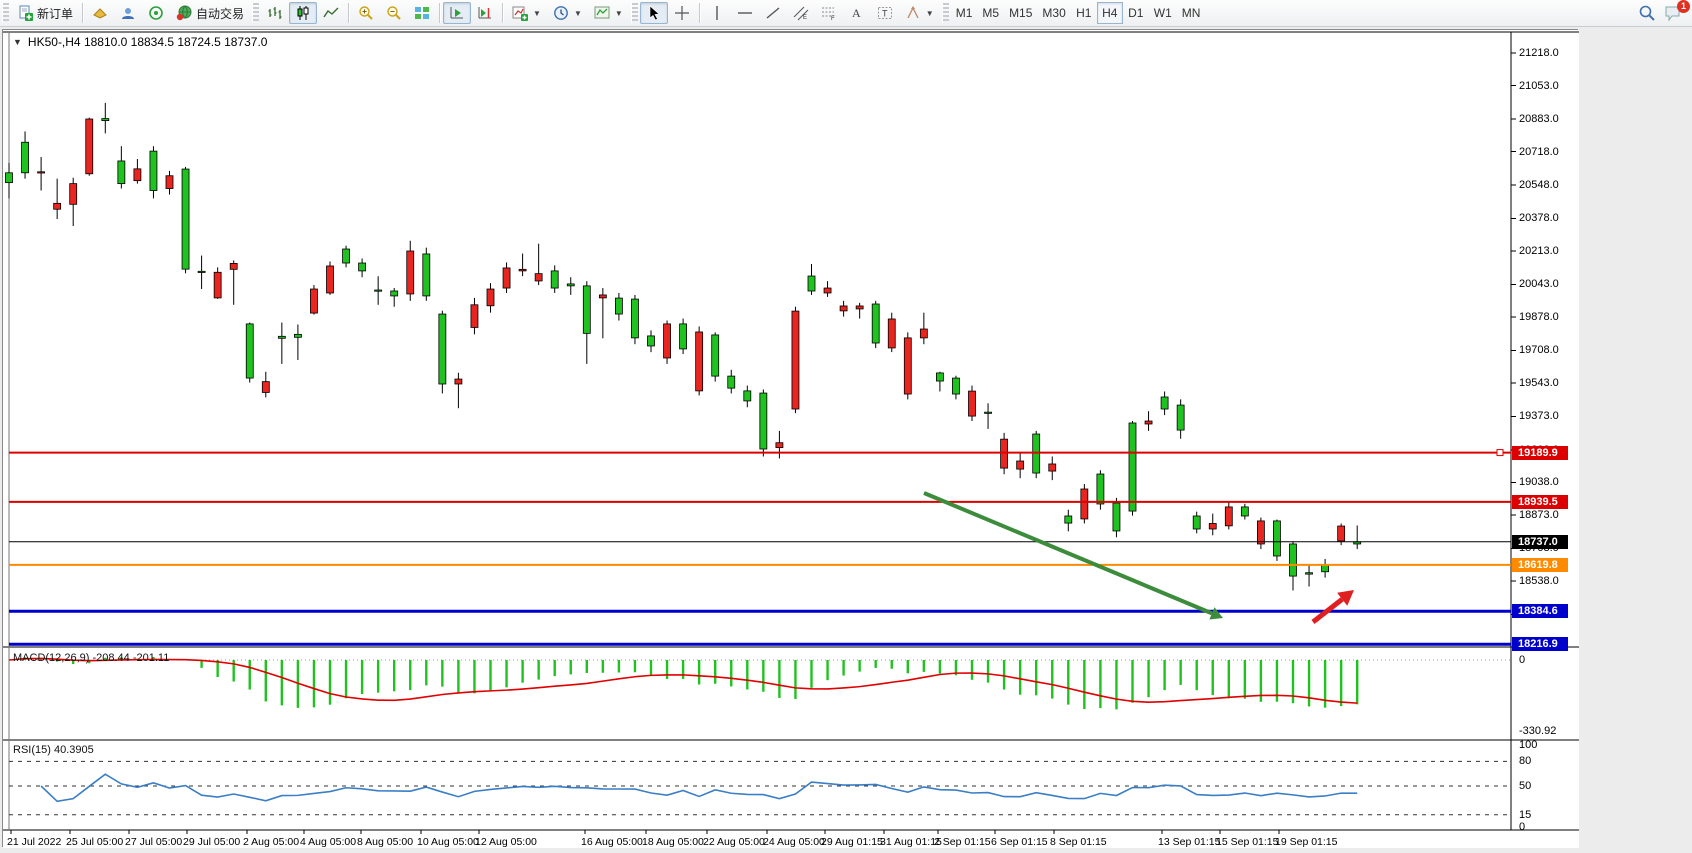 The width and height of the screenshot is (1692, 853). I want to click on chart-shift-button, so click(485, 13).